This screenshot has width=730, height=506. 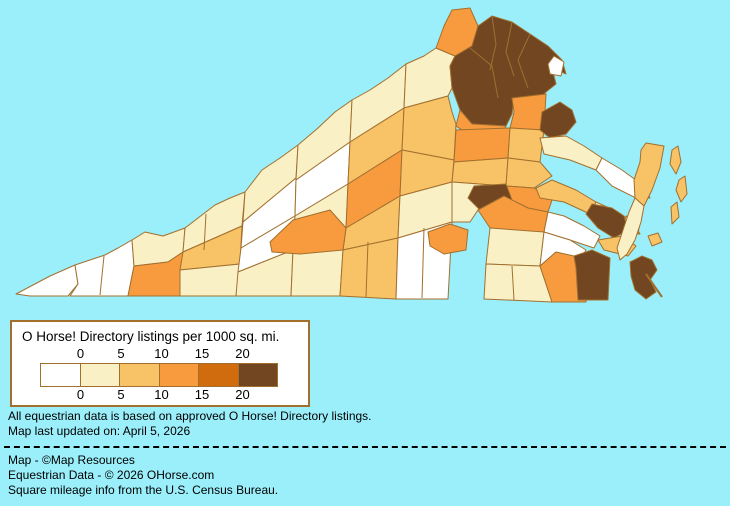 I want to click on county-region-grayson, so click(x=210, y=280).